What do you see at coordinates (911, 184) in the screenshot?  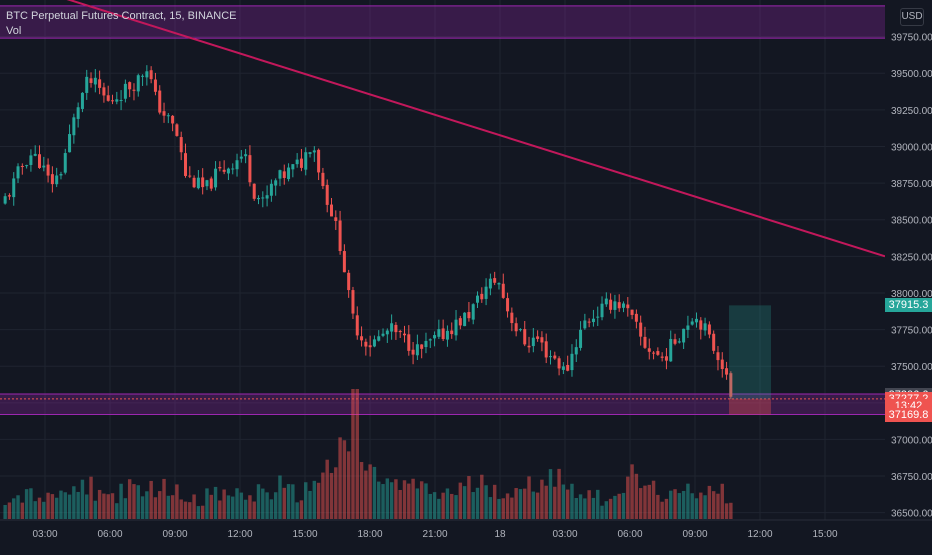 I see `price-tick-label: 38750.00` at bounding box center [911, 184].